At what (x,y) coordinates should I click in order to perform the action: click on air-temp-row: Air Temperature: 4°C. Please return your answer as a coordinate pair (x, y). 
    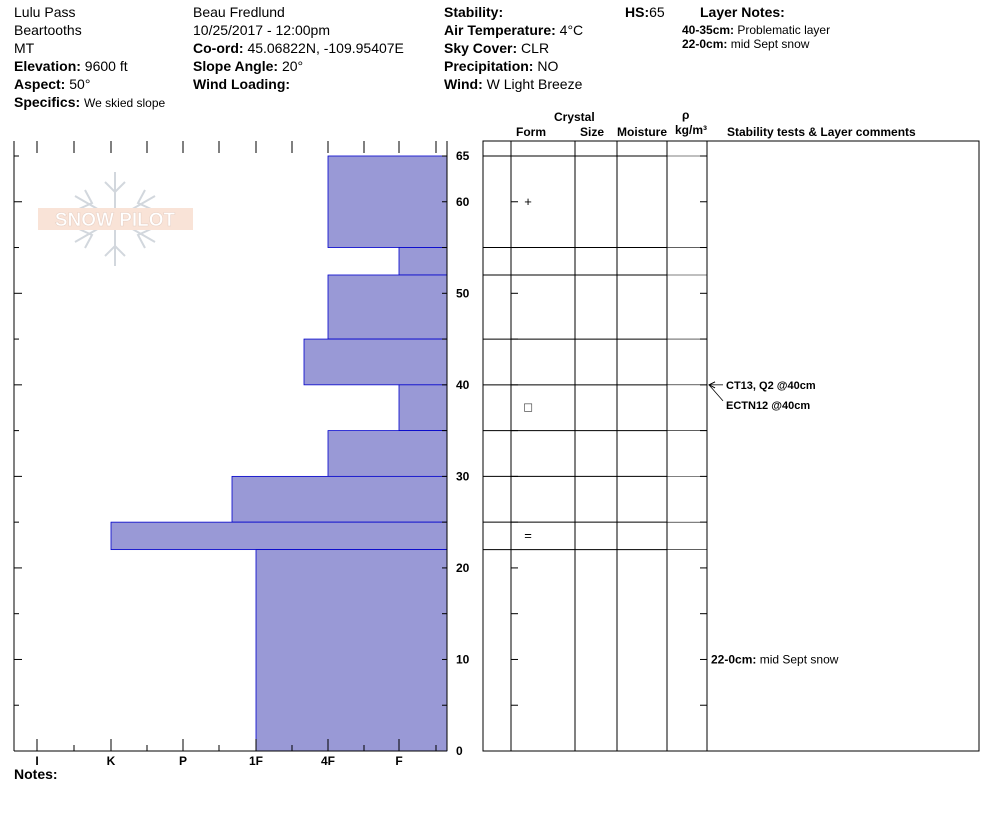
    Looking at the image, I should click on (513, 30).